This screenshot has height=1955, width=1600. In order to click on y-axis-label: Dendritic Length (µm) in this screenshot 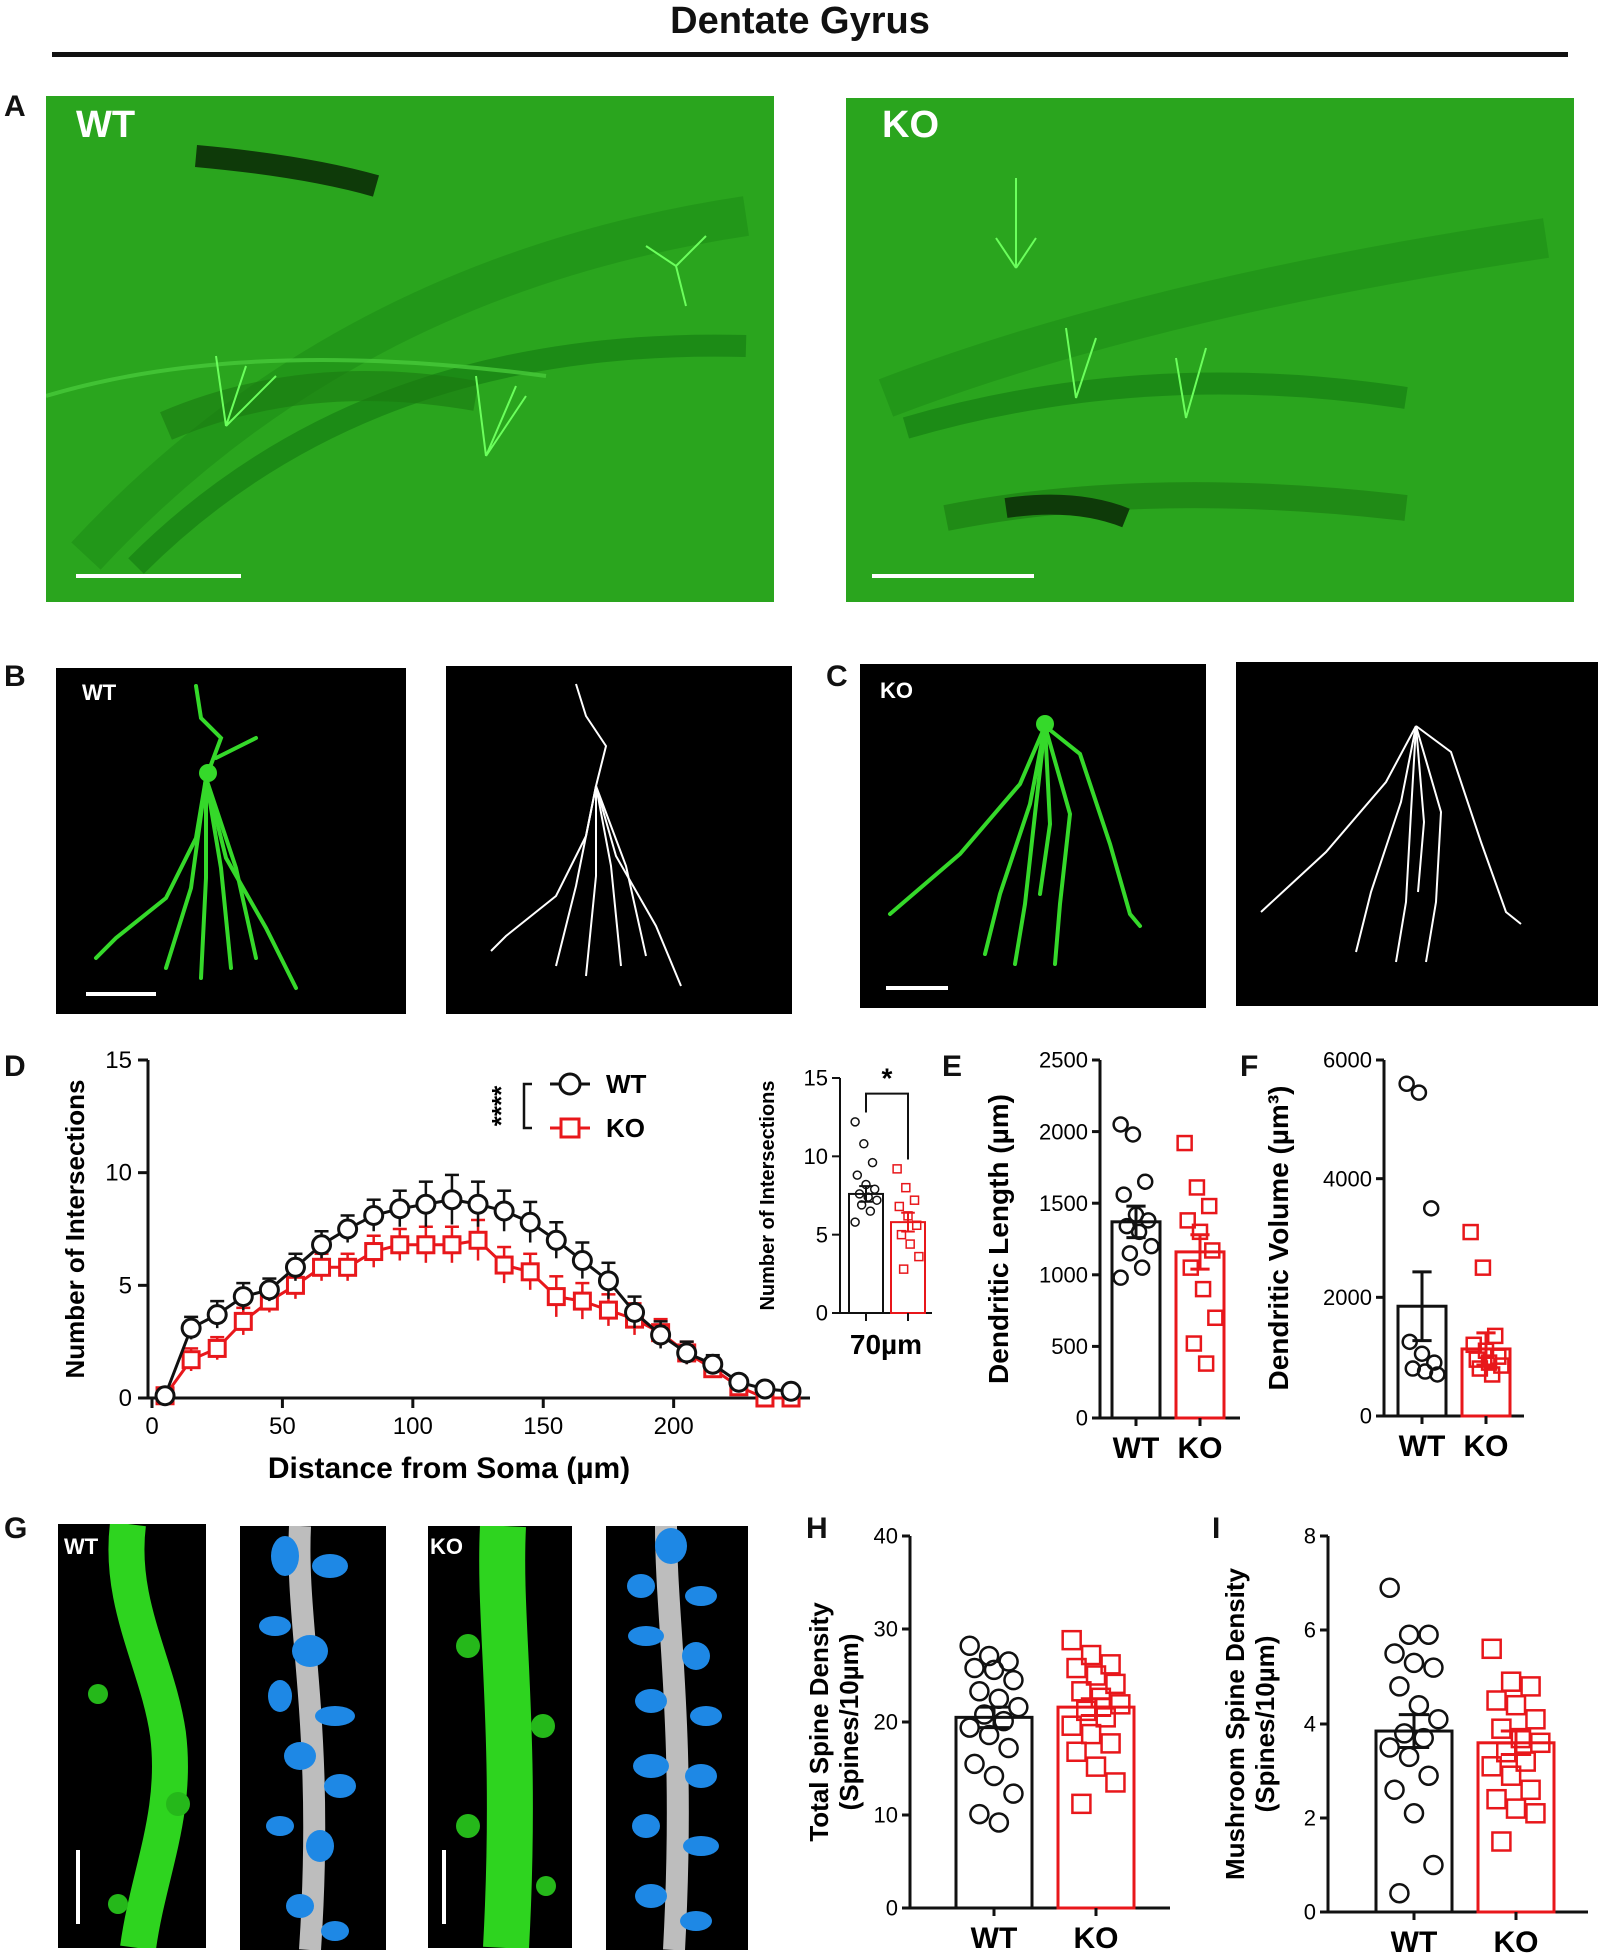, I will do `click(998, 1239)`.